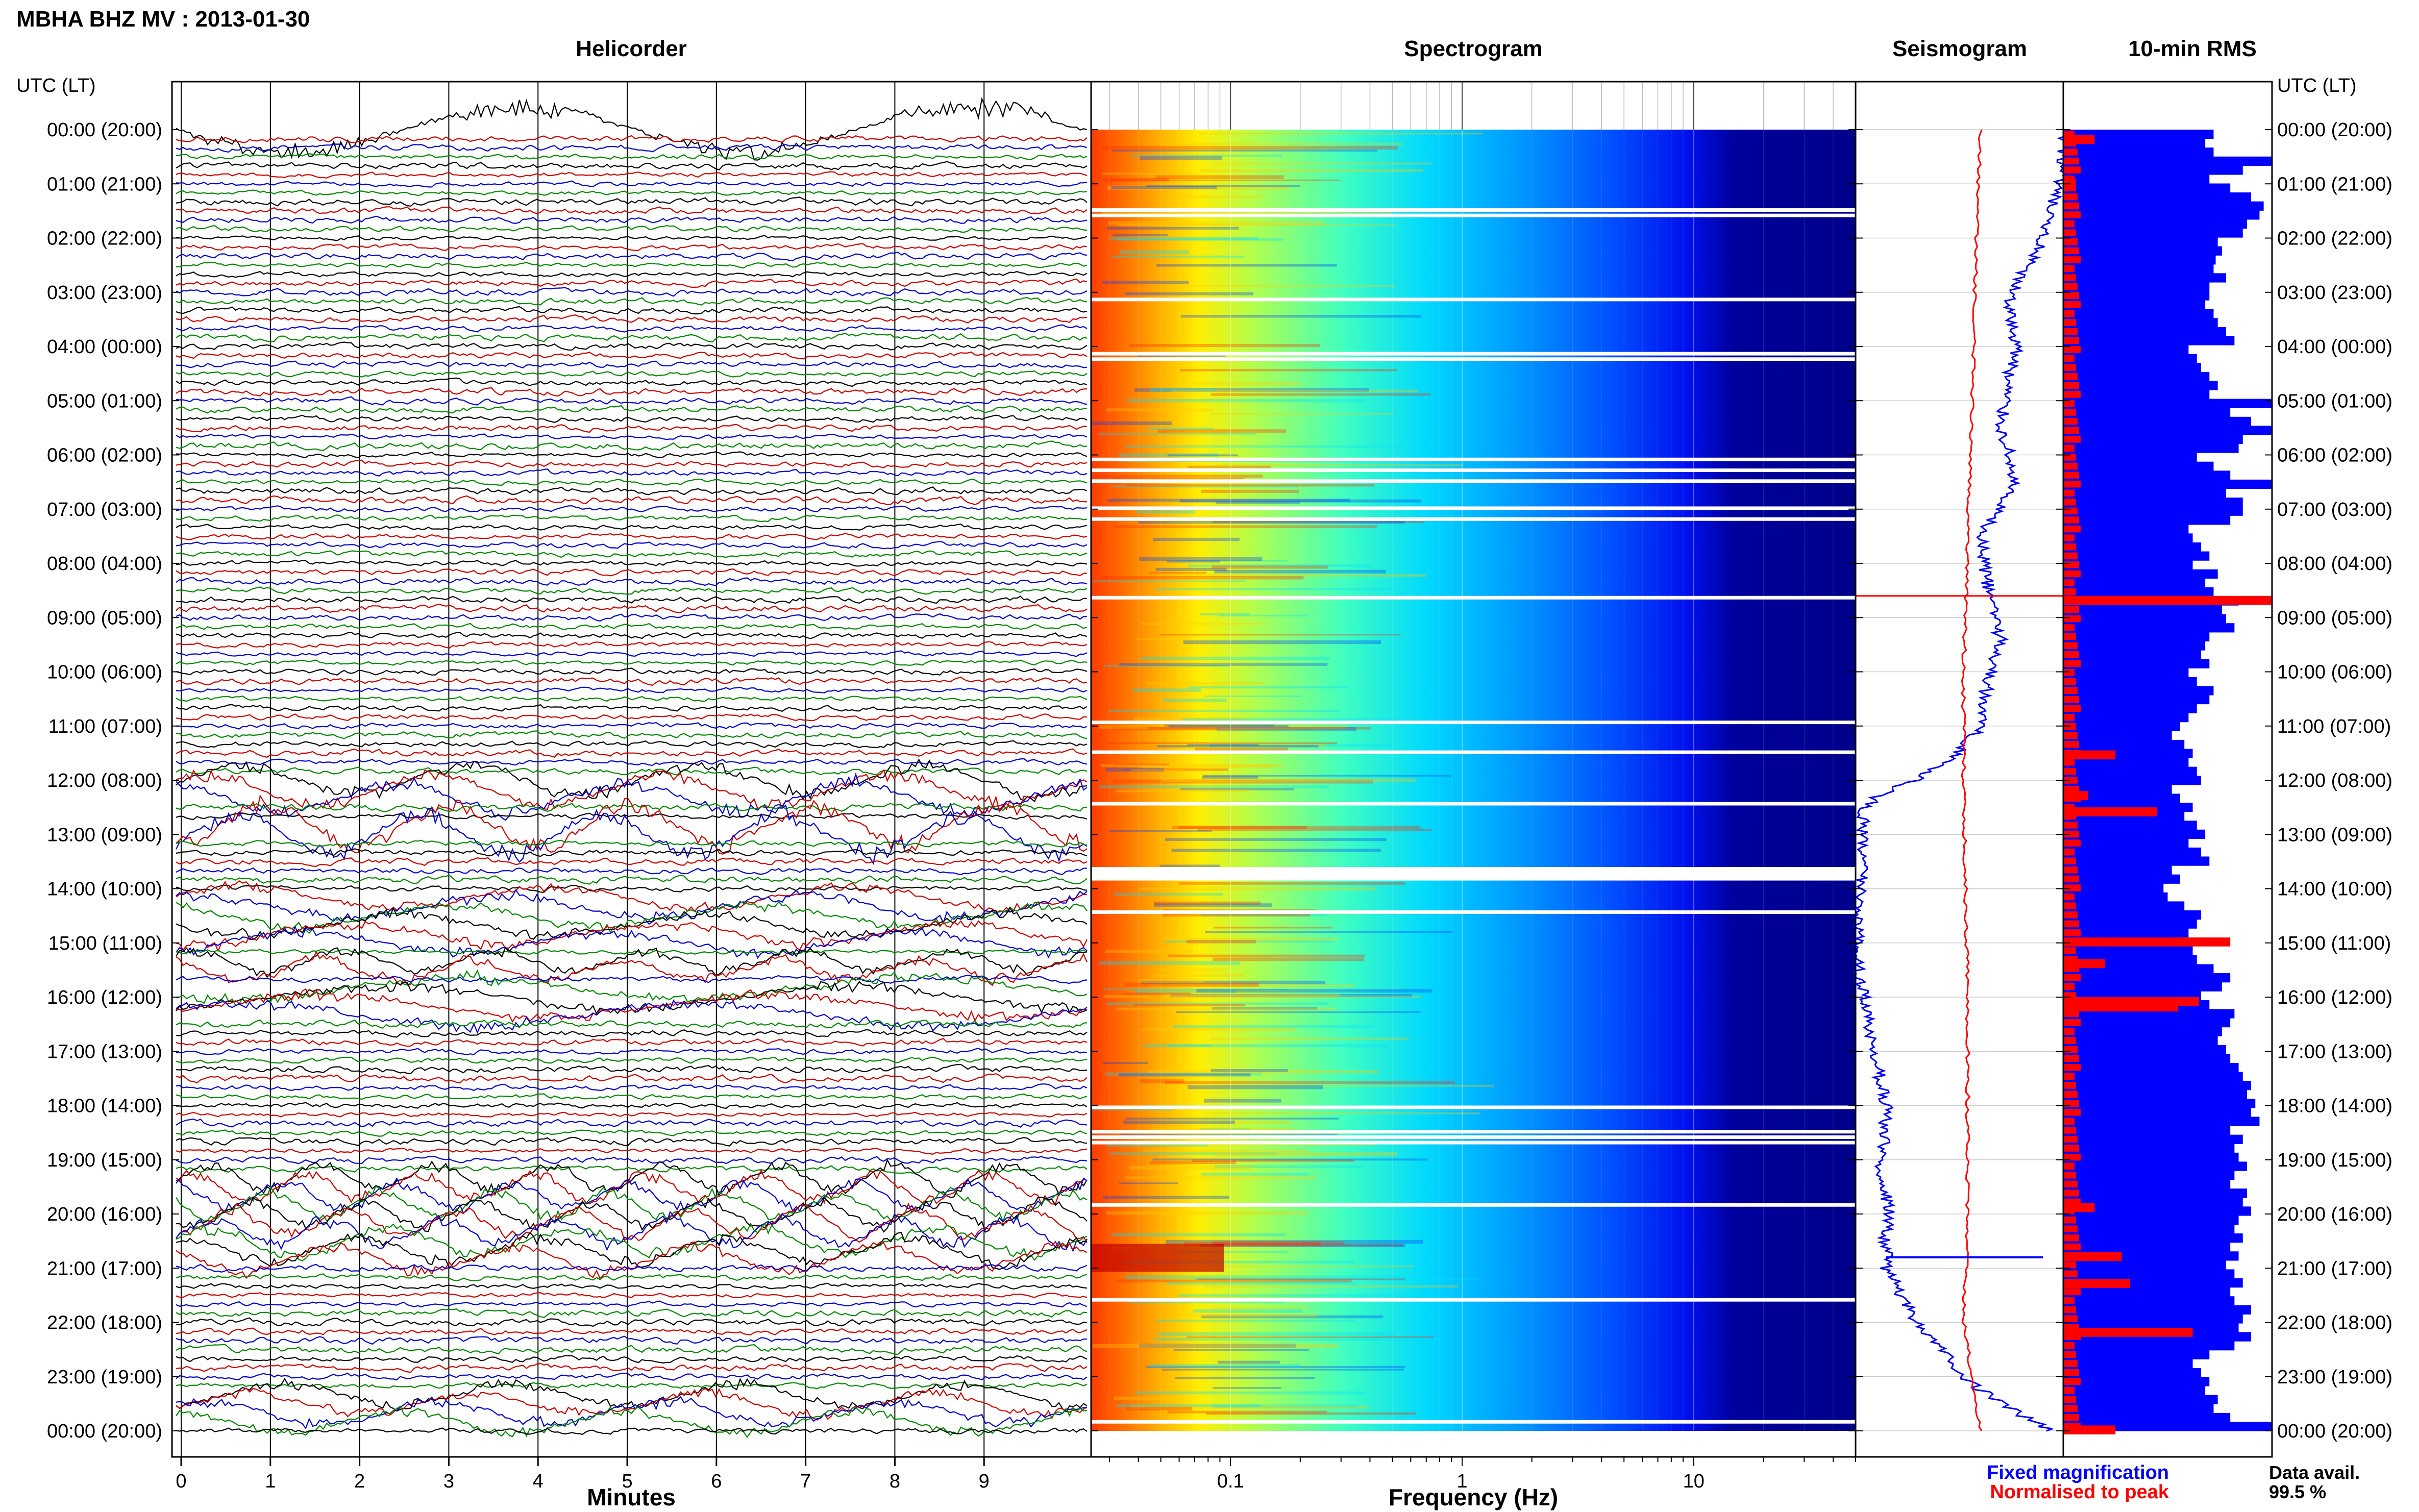  I want to click on right-time-label: 00:00 (20:00), so click(2334, 130).